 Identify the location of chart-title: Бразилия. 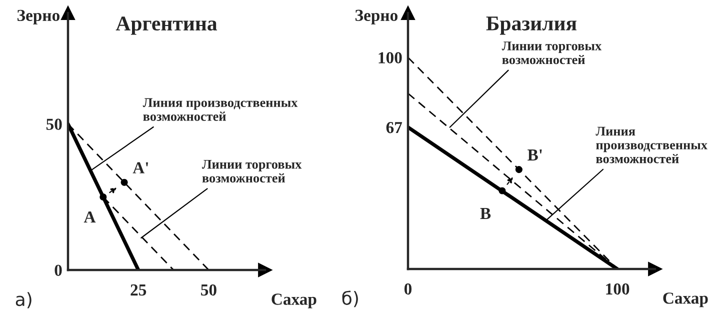
(531, 25).